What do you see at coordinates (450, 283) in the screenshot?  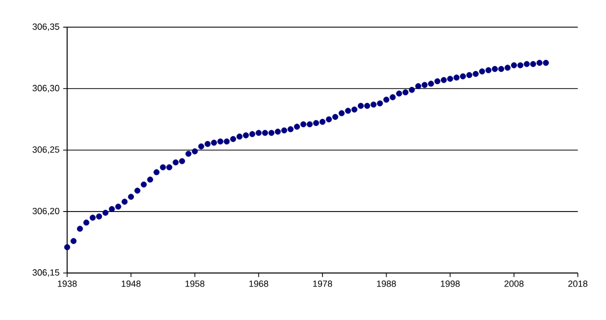 I see `x-tick-label: 1998` at bounding box center [450, 283].